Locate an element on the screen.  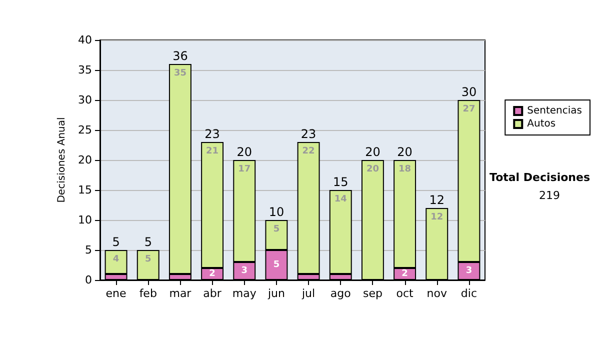
y-axis-title: Decisiones Anual is located at coordinates (62, 160).